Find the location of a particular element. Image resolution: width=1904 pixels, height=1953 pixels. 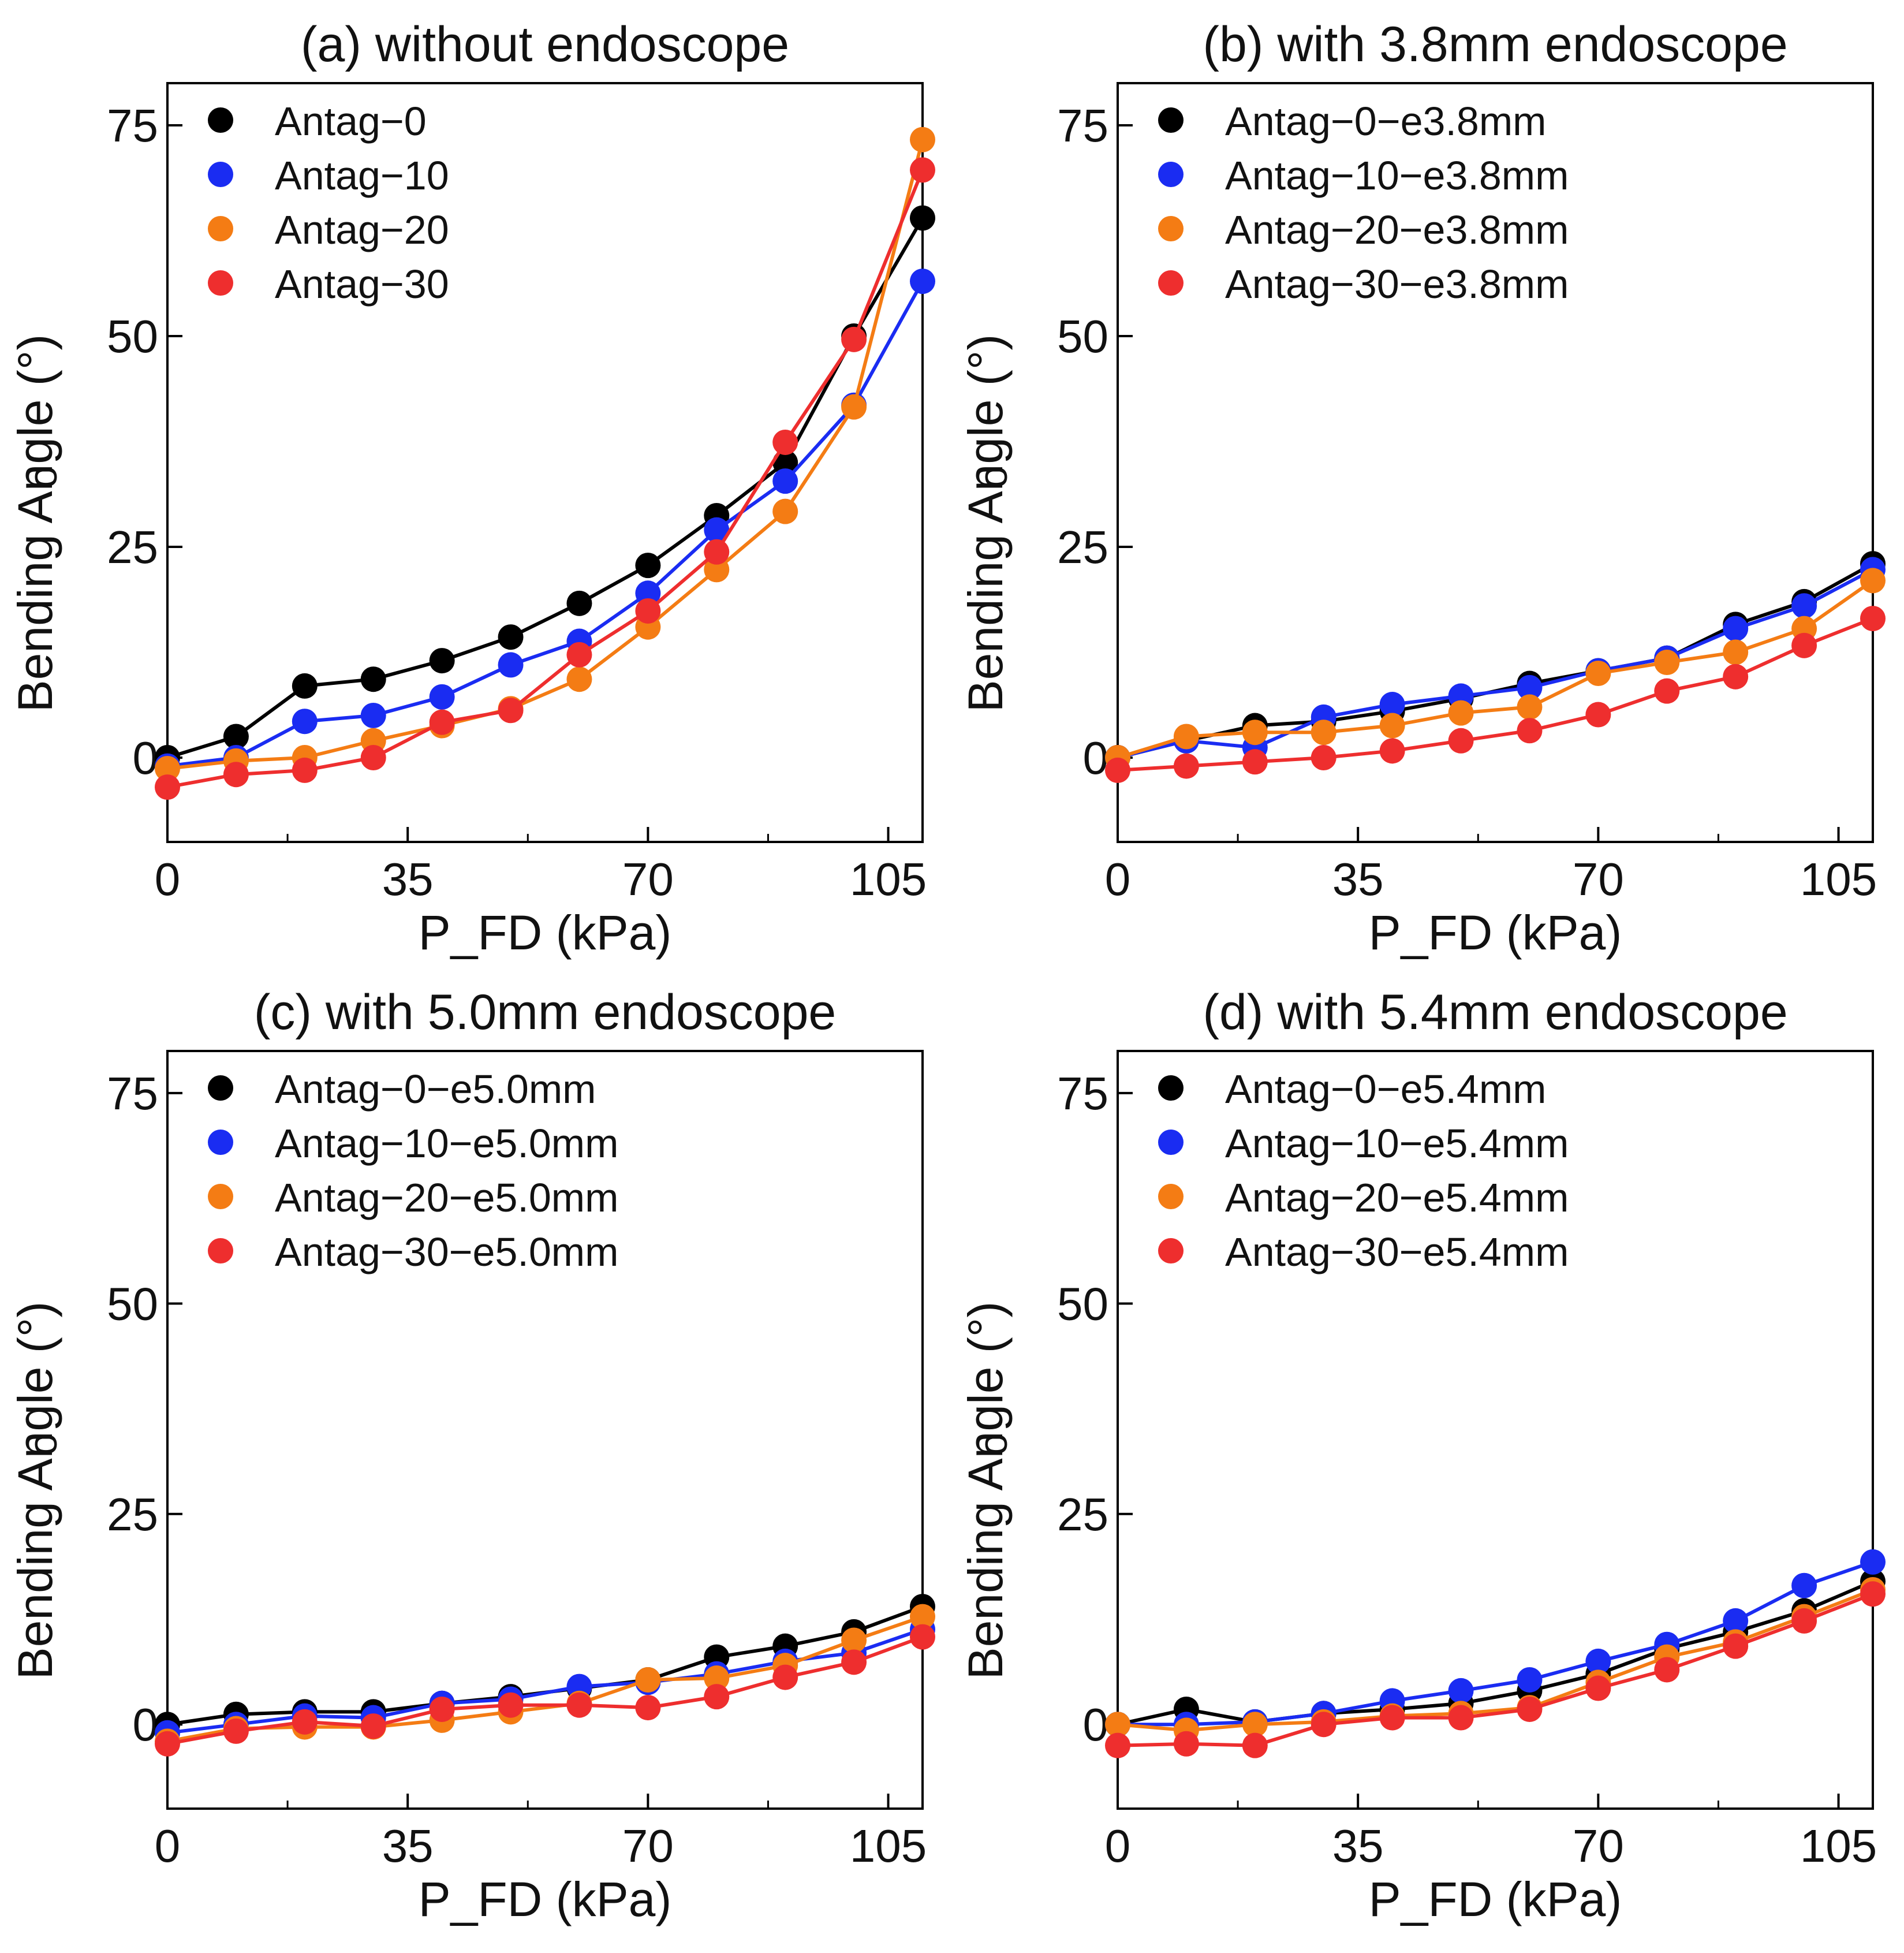

legend-label: Antag−30−e3.8mm is located at coordinates (1397, 284).